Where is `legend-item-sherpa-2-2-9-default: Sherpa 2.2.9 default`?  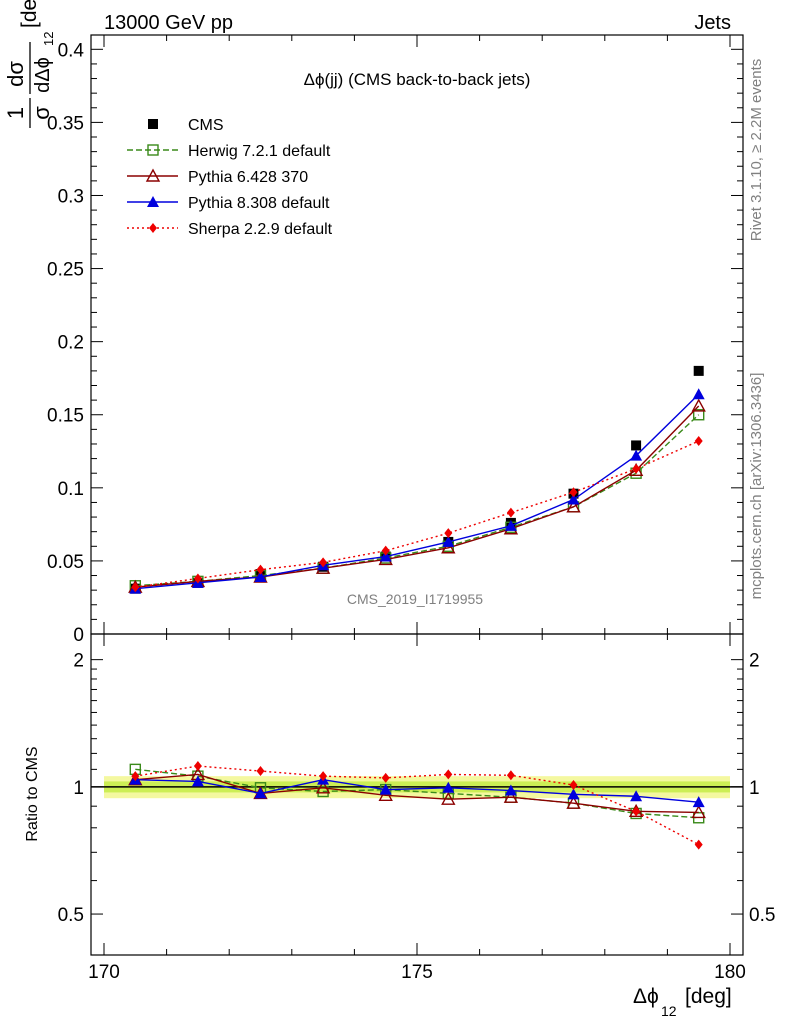 legend-item-sherpa-2-2-9-default: Sherpa 2.2.9 default is located at coordinates (230, 229).